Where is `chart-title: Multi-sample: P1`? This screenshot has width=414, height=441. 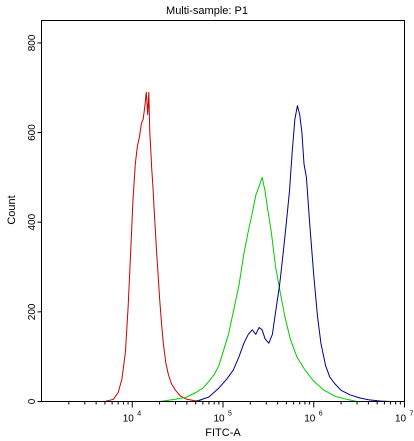 chart-title: Multi-sample: P1 is located at coordinates (207, 11).